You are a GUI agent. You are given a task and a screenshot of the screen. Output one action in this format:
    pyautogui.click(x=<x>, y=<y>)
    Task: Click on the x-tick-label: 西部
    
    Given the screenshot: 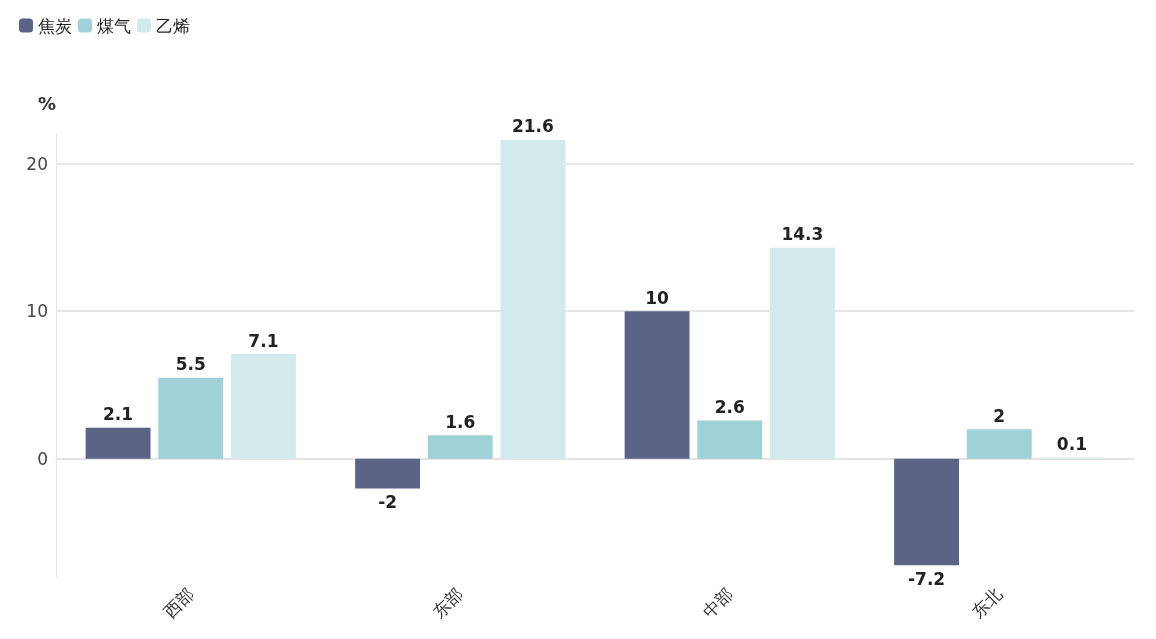 What is the action you would take?
    pyautogui.click(x=178, y=603)
    